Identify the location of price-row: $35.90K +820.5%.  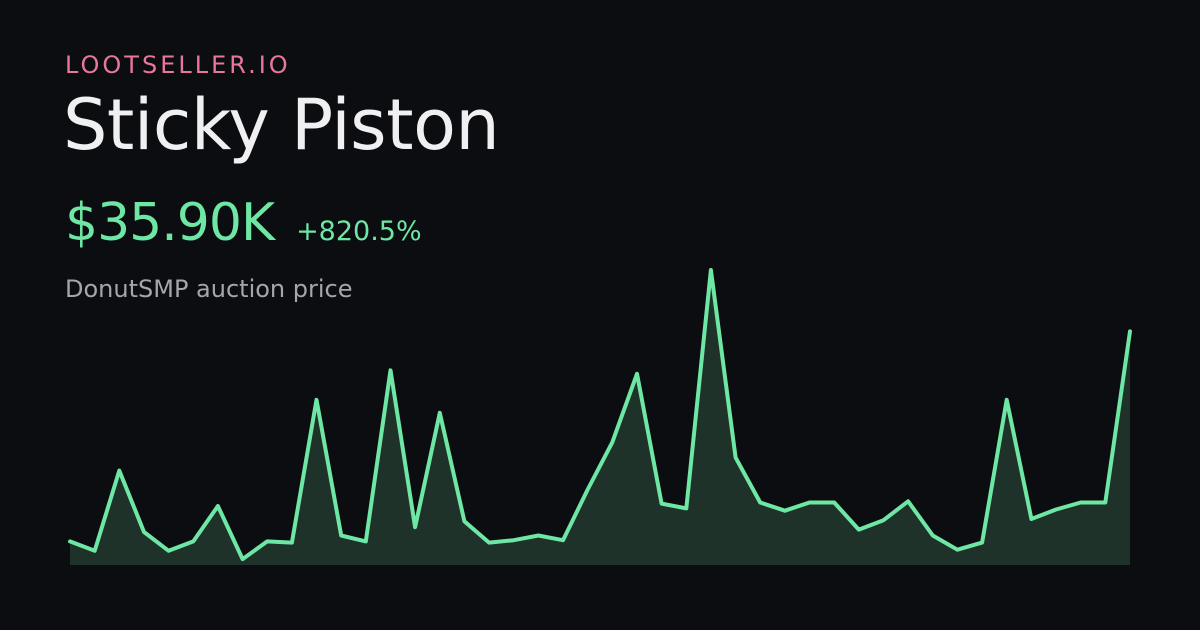
(243, 225).